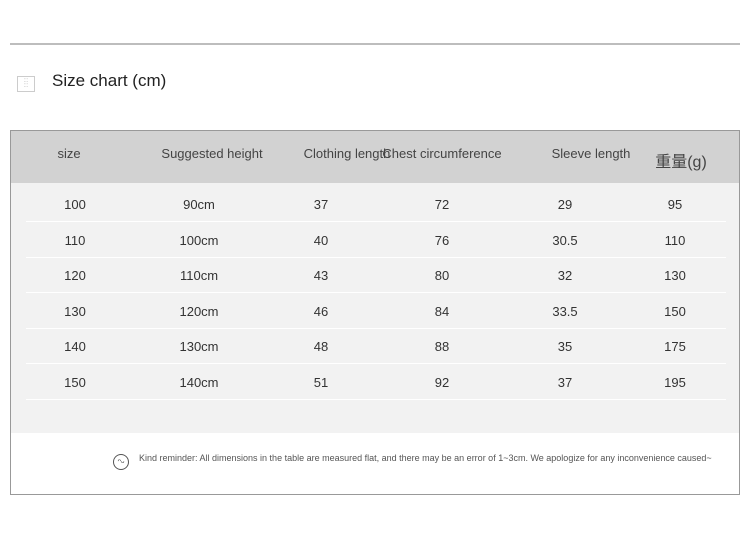 The height and width of the screenshot is (533, 750). What do you see at coordinates (565, 204) in the screenshot?
I see `table-cell: 29` at bounding box center [565, 204].